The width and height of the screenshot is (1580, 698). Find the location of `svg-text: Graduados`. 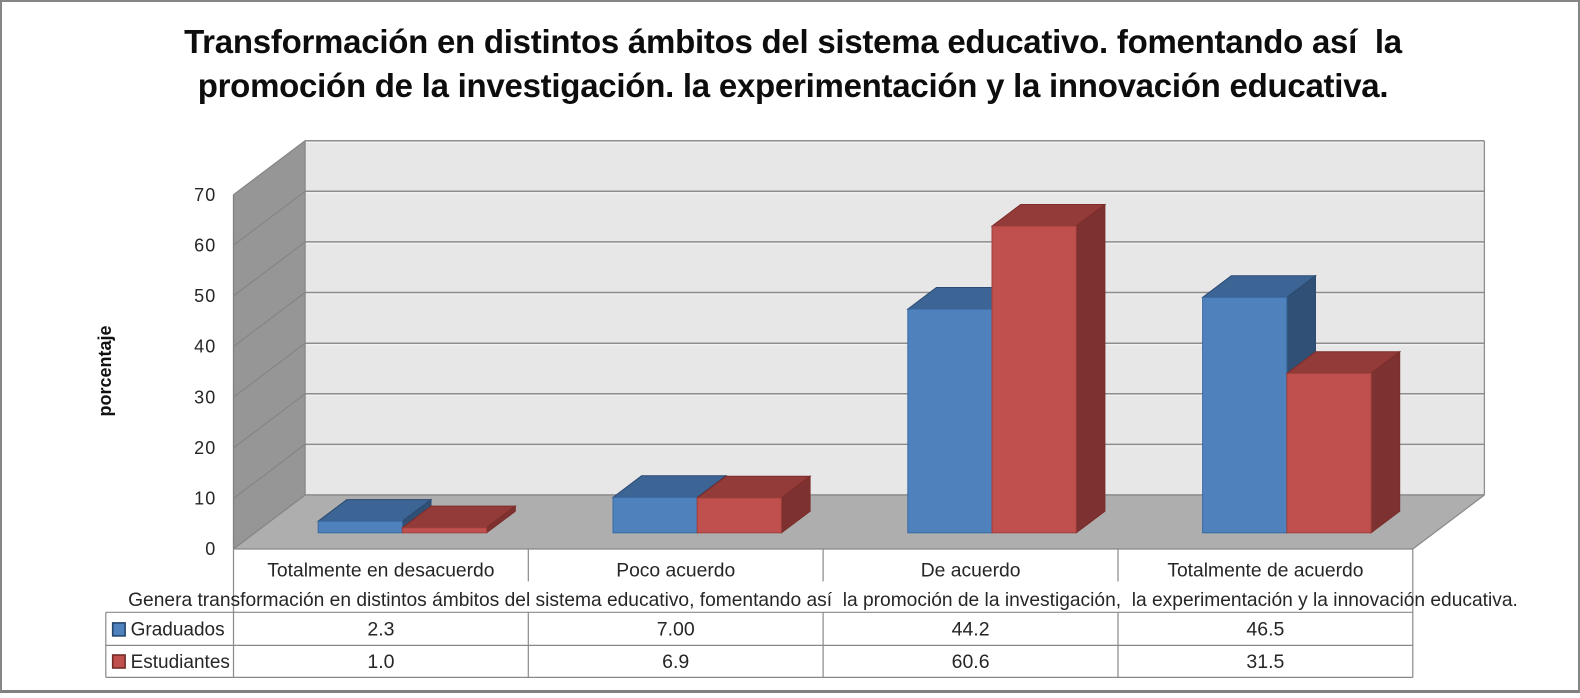

svg-text: Graduados is located at coordinates (178, 630).